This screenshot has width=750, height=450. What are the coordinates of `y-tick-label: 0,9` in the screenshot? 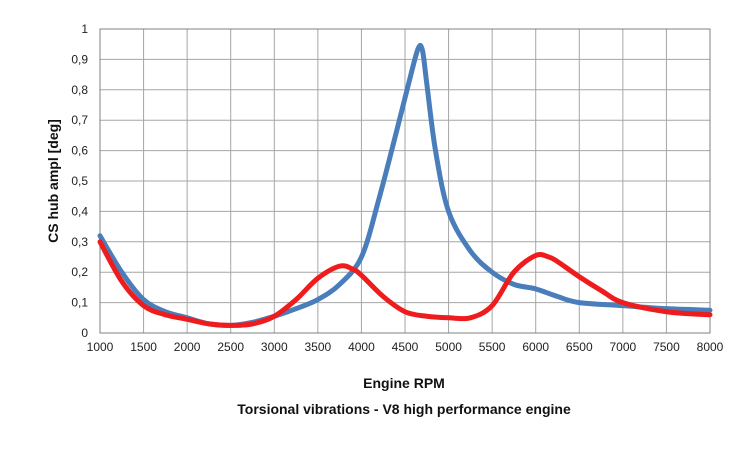 It's located at (79, 59).